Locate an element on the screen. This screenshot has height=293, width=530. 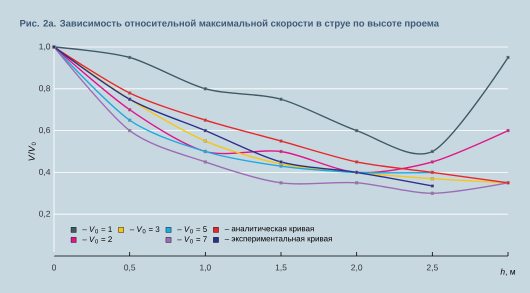
y-axis-title: V/V$_{0}$ is located at coordinates (32, 151).